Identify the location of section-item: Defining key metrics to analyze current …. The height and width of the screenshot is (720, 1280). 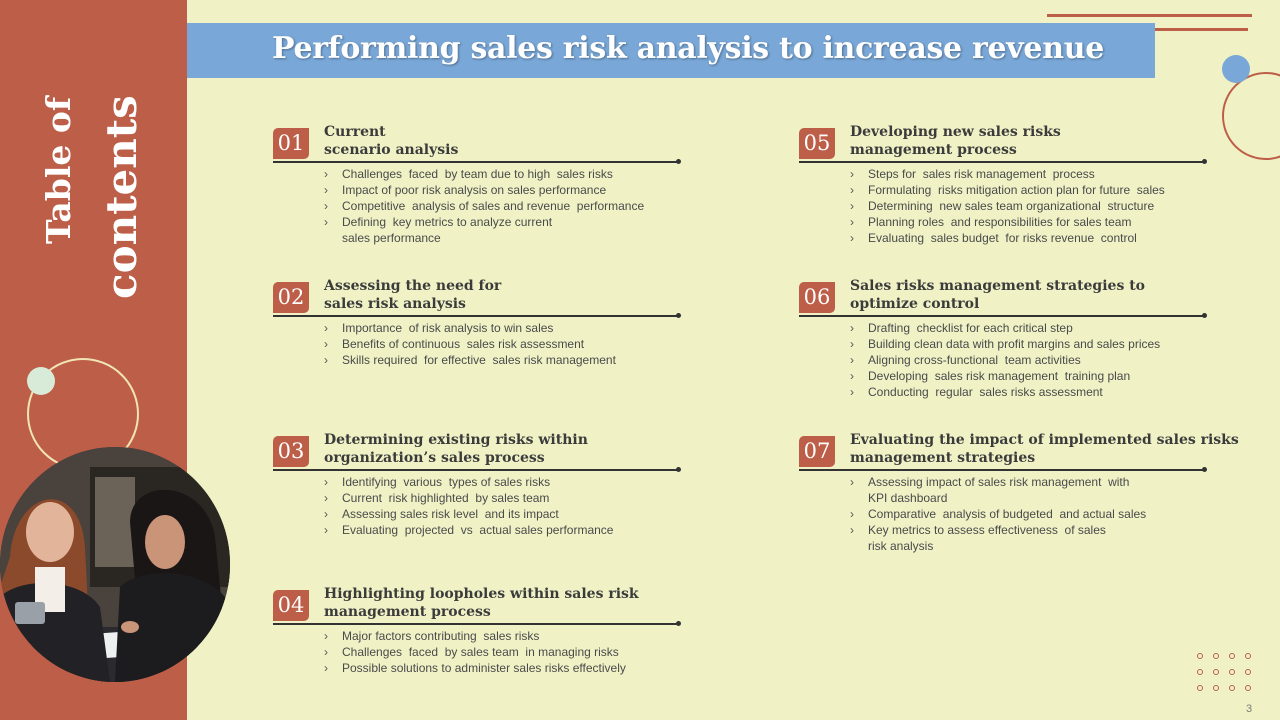
(484, 230).